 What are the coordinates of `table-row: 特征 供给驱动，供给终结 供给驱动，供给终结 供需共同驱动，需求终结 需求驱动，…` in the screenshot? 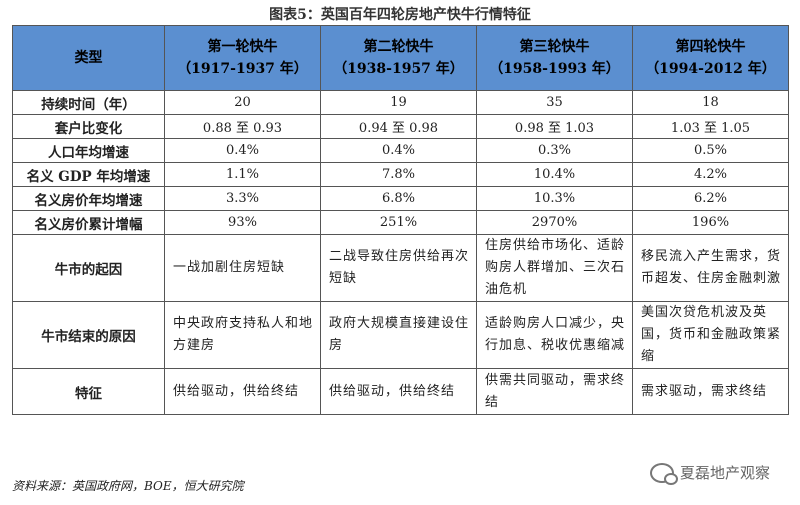 It's located at (400, 391).